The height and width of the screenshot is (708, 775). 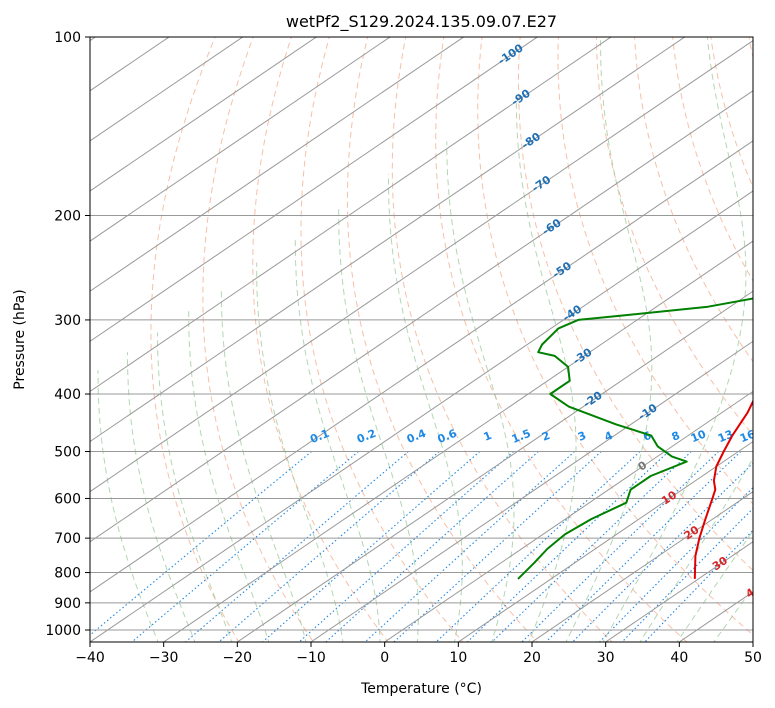 I want to click on x-axis-label: Temperature (°C), so click(x=421, y=689).